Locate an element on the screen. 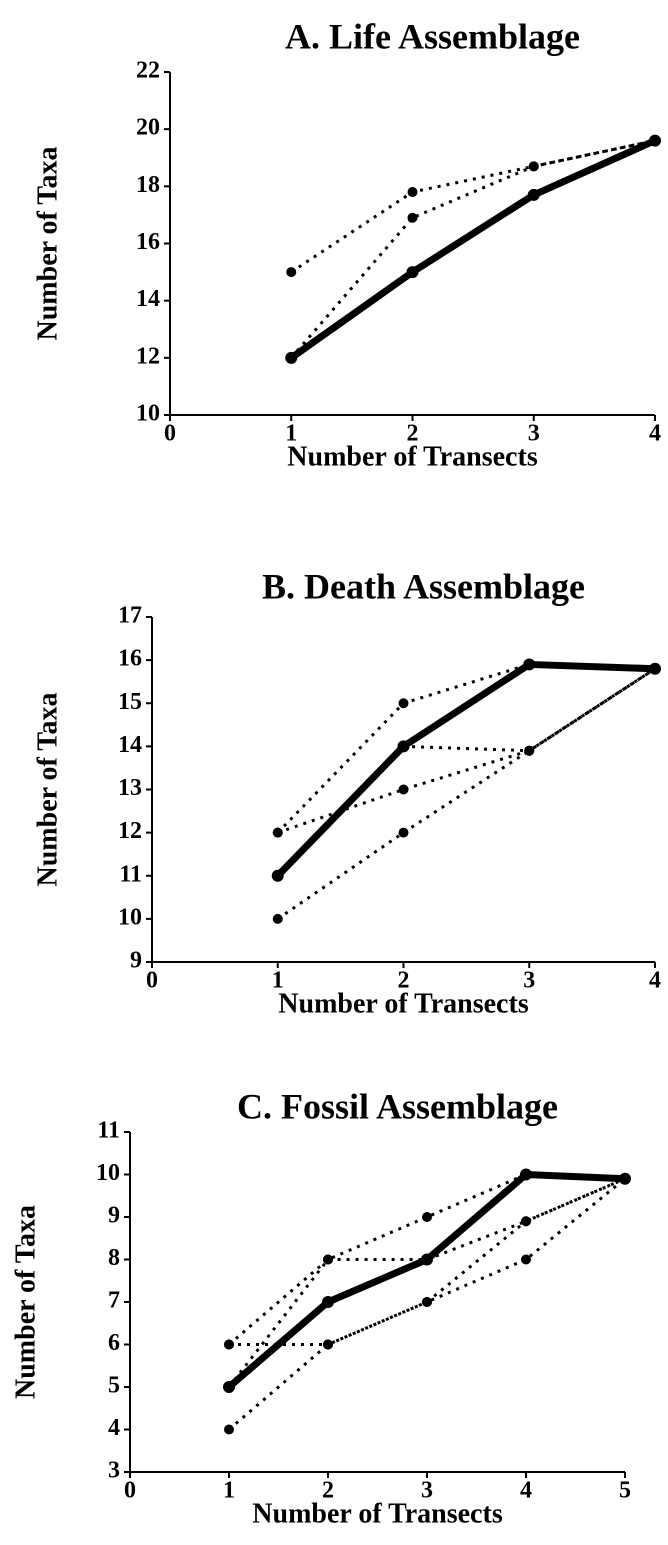  y-tick-label: 5 is located at coordinates (114, 1386).